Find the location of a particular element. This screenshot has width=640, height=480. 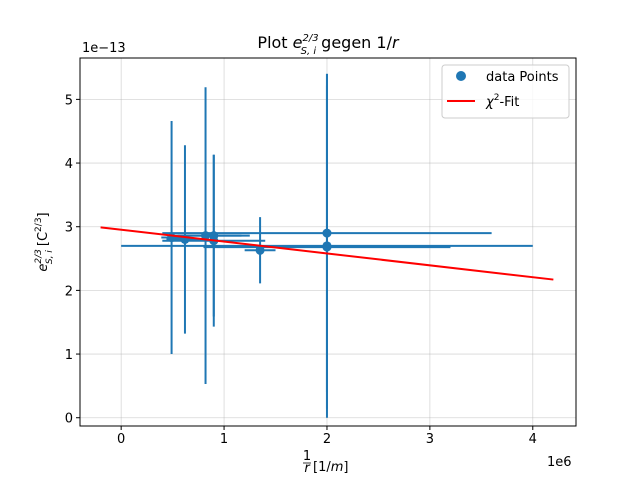

legend-label-data-points: data Points is located at coordinates (522, 77).